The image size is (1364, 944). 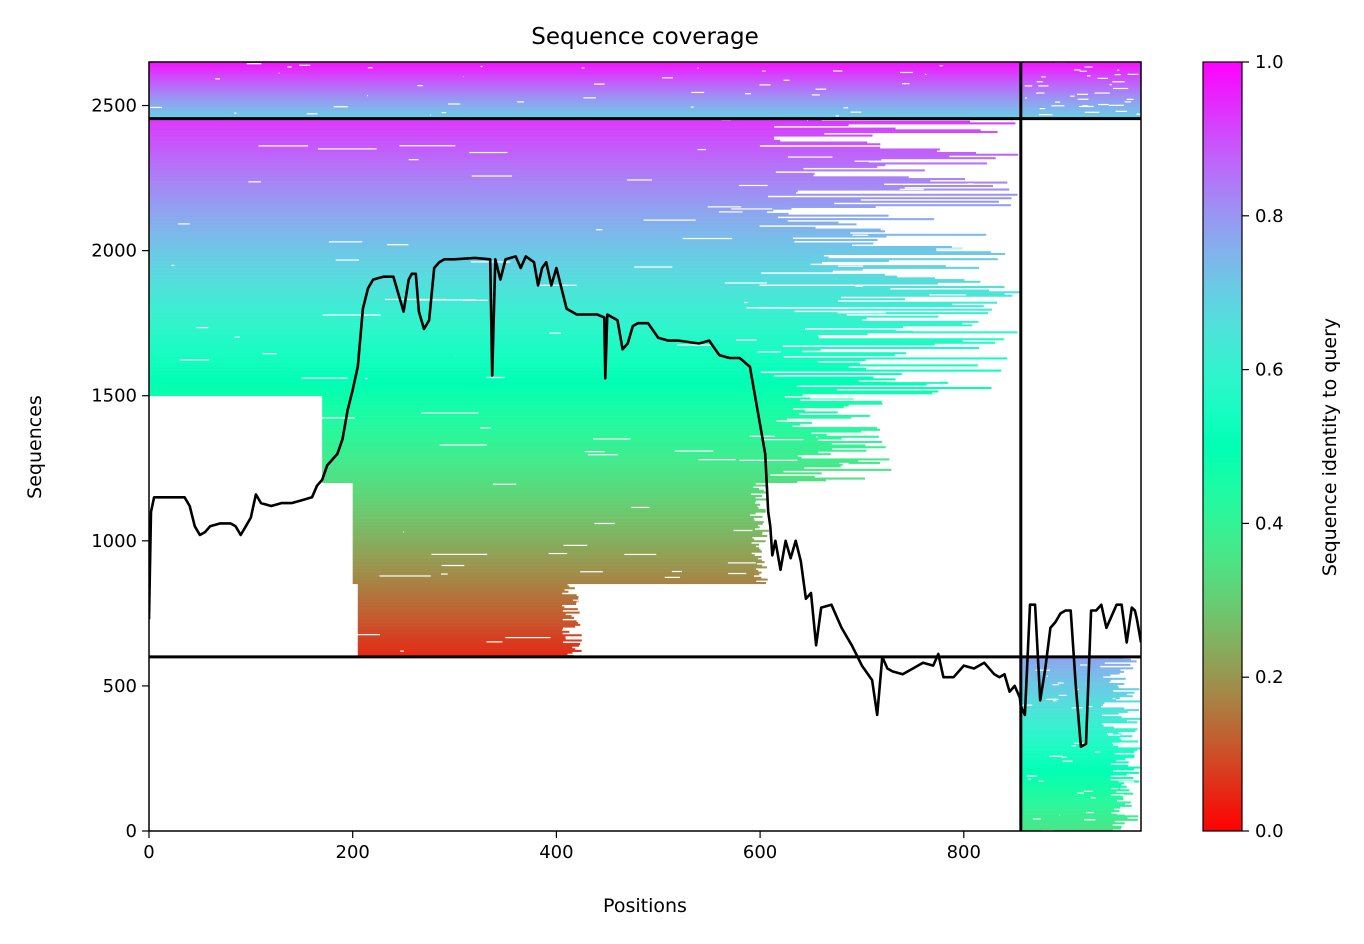 I want to click on y-tick-label: 2500, so click(x=114, y=106).